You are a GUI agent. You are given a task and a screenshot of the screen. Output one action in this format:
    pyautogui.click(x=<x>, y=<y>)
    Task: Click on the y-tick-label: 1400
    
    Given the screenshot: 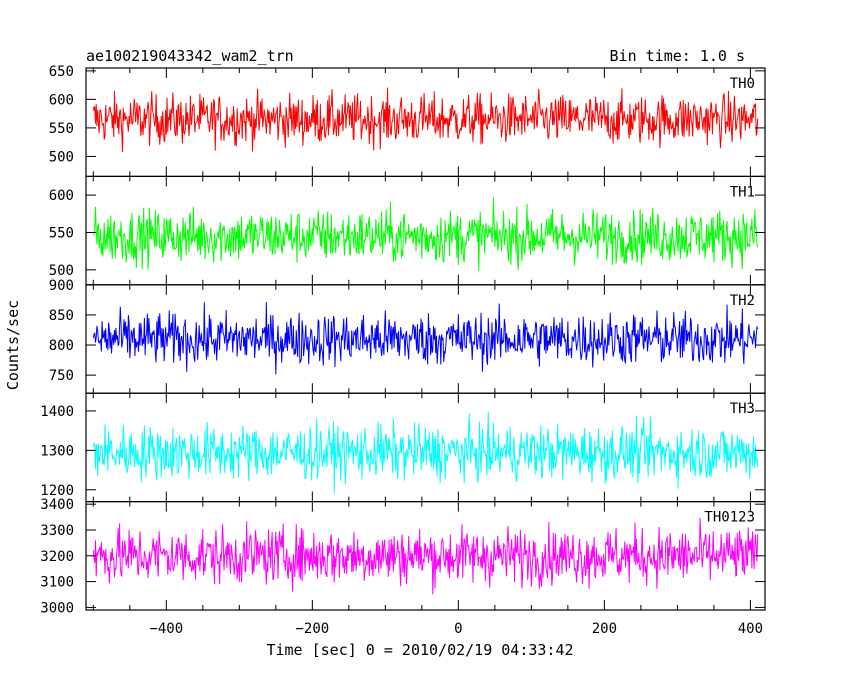 What is the action you would take?
    pyautogui.click(x=57, y=412)
    